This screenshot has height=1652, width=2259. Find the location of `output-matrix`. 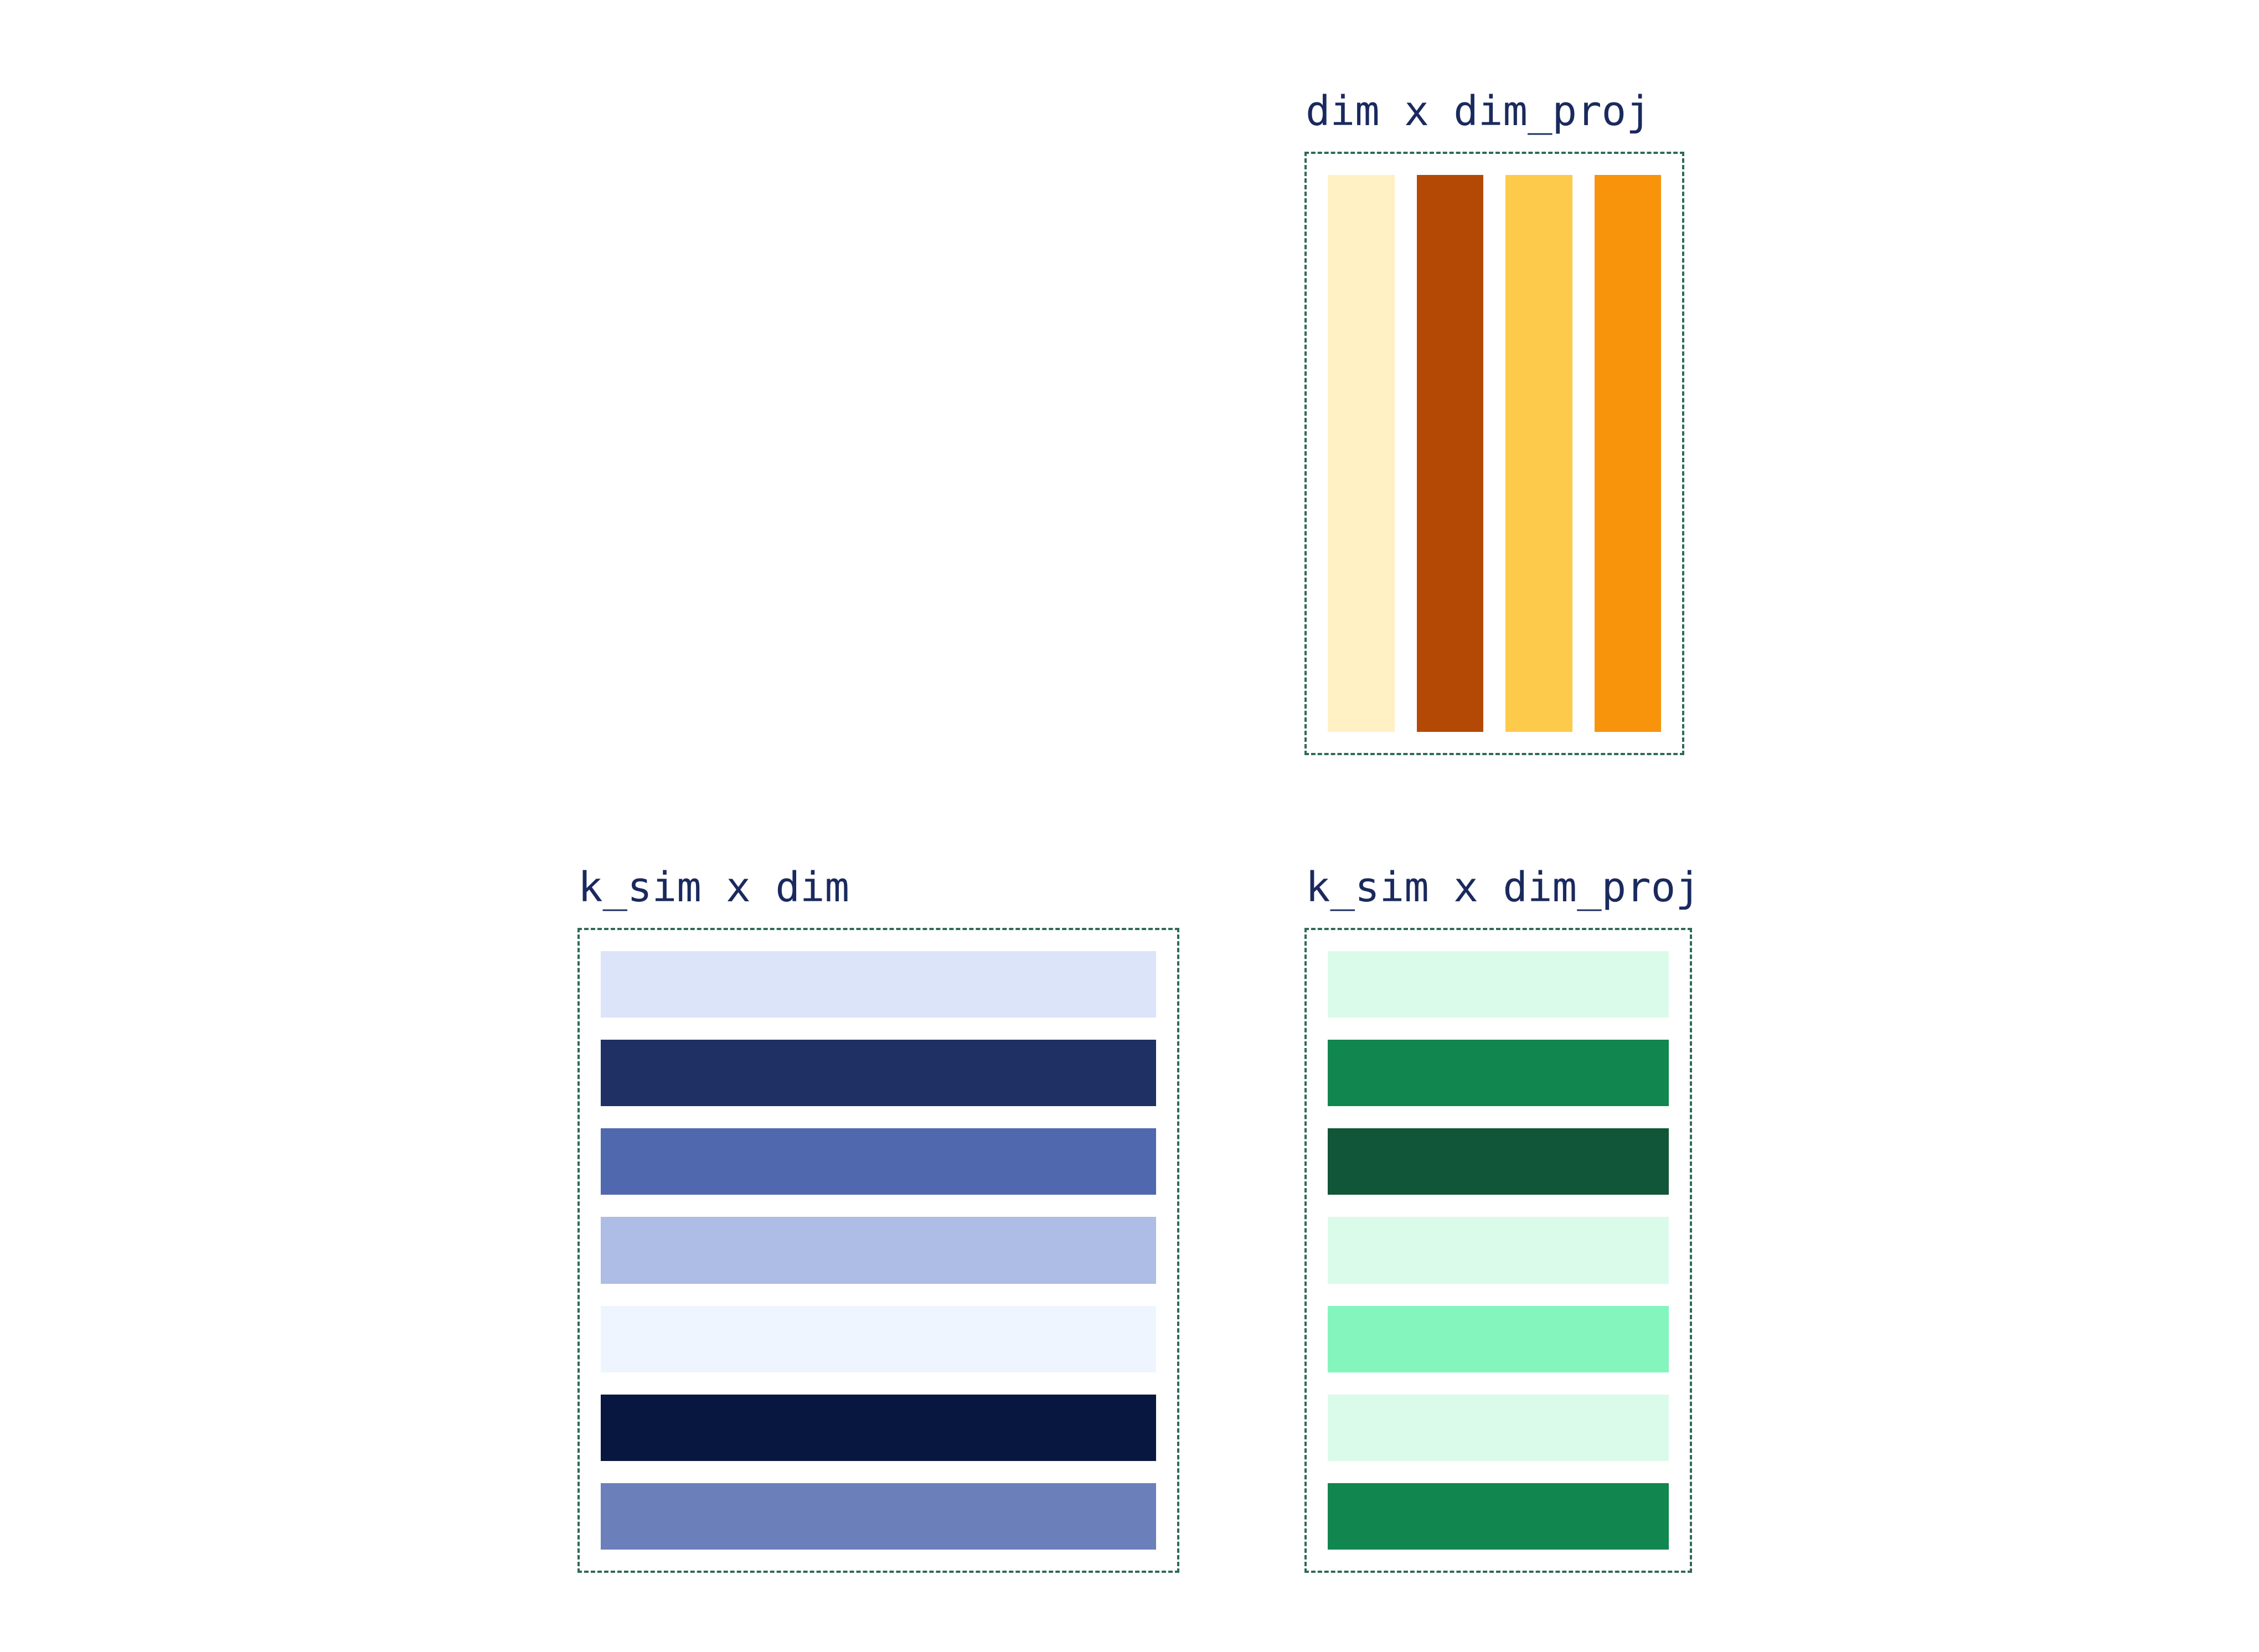

output-matrix is located at coordinates (1498, 1250).